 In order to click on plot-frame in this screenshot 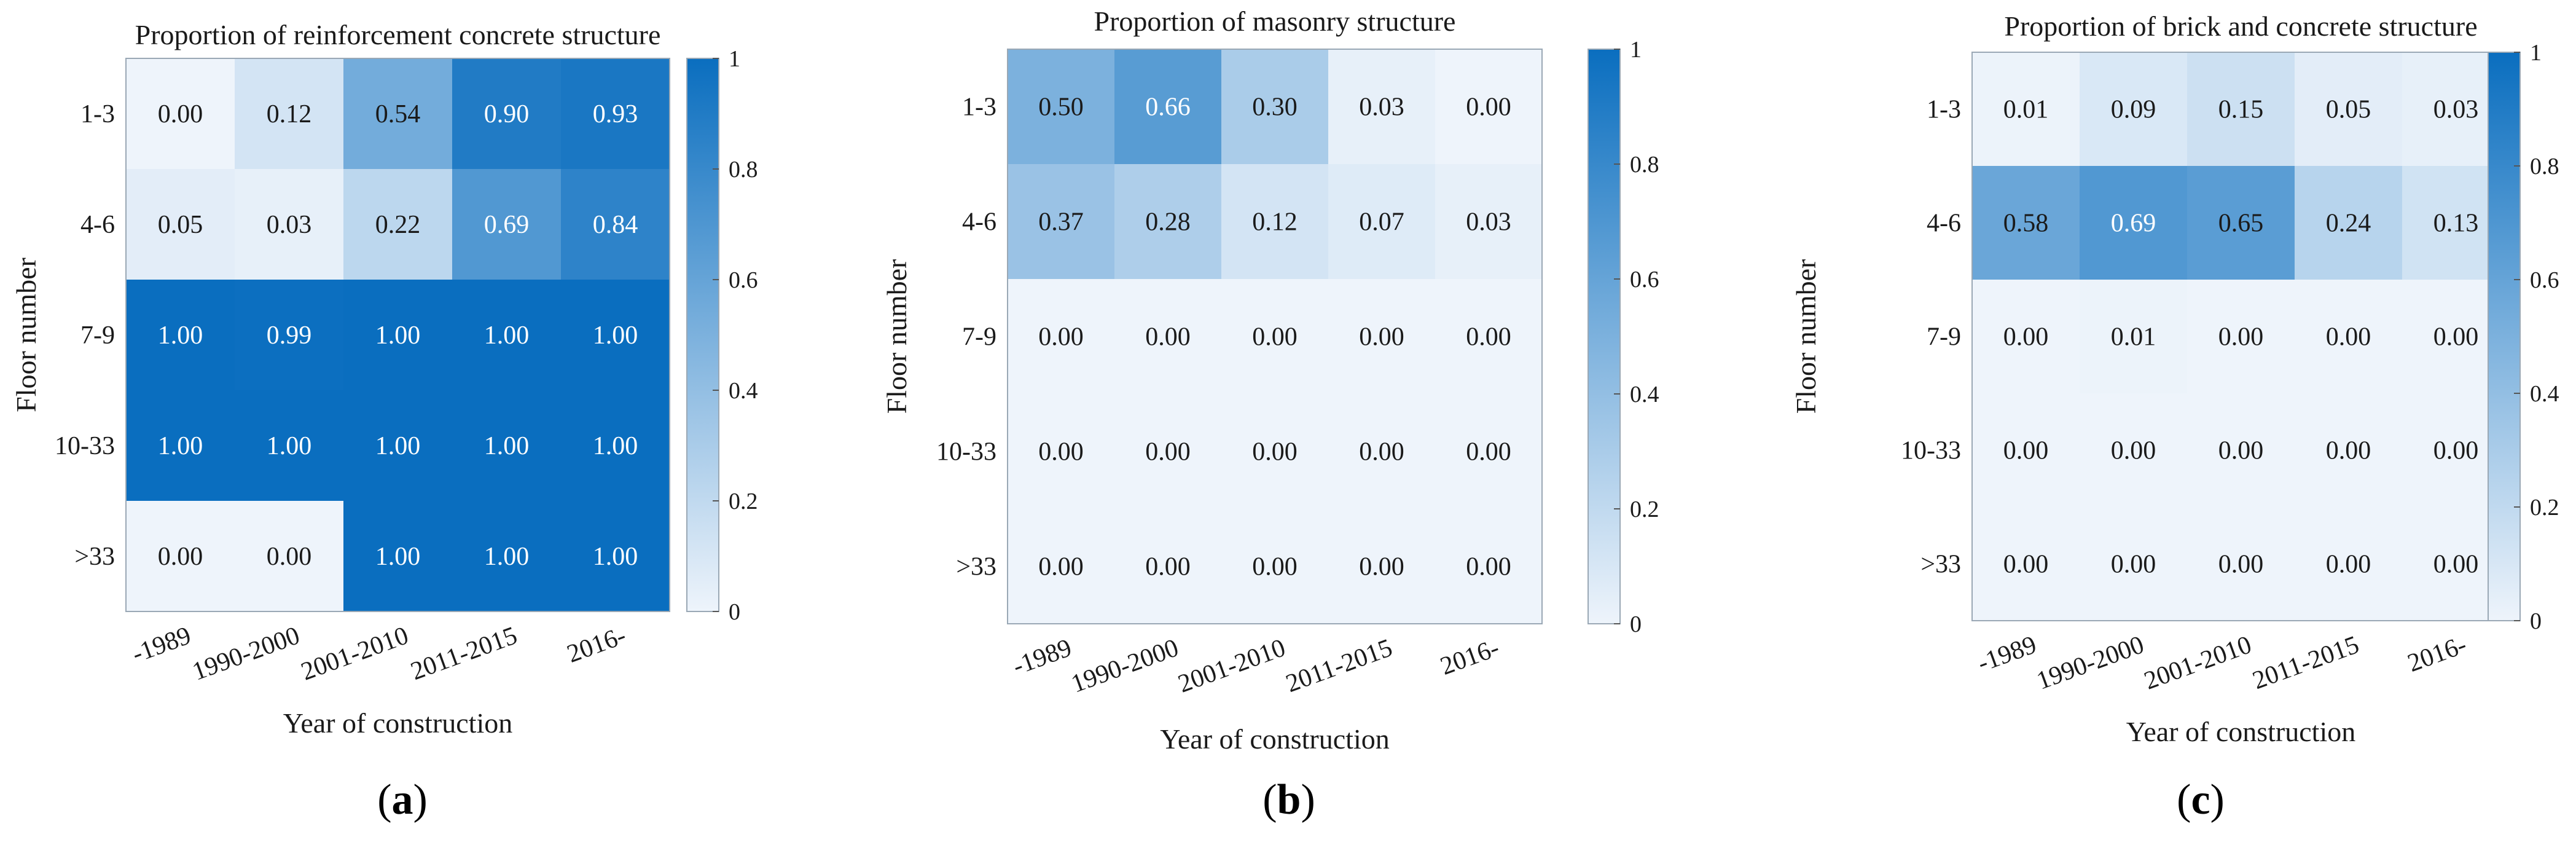, I will do `click(1275, 336)`.